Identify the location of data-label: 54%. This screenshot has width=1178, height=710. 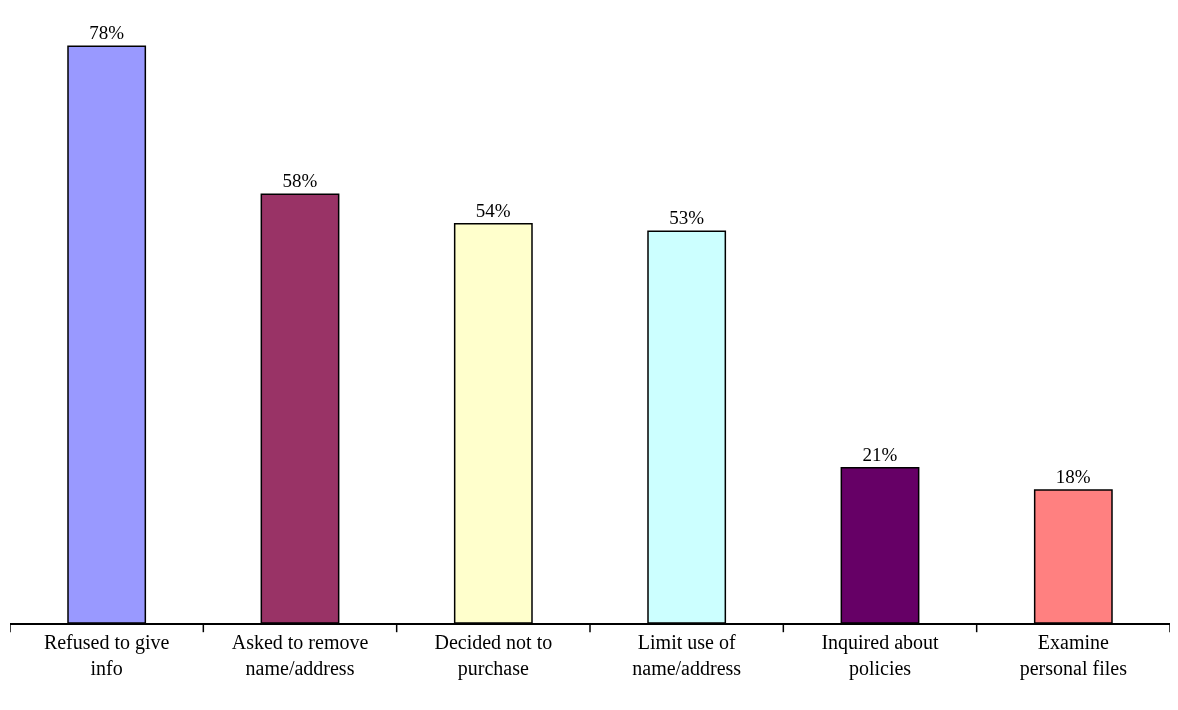
(493, 210).